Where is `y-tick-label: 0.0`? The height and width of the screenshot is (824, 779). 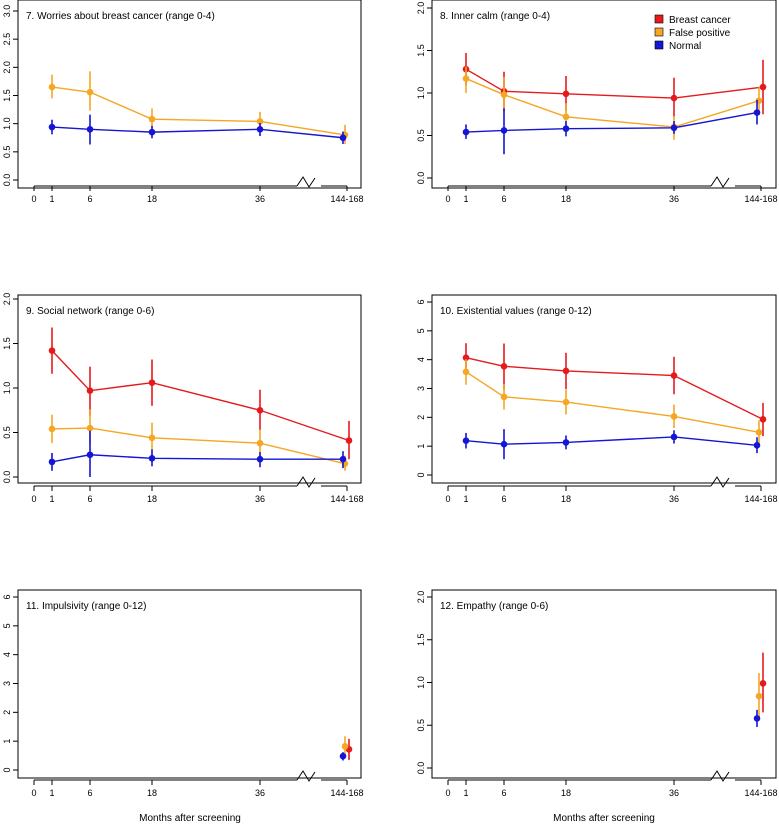 y-tick-label: 0.0 is located at coordinates (7, 477).